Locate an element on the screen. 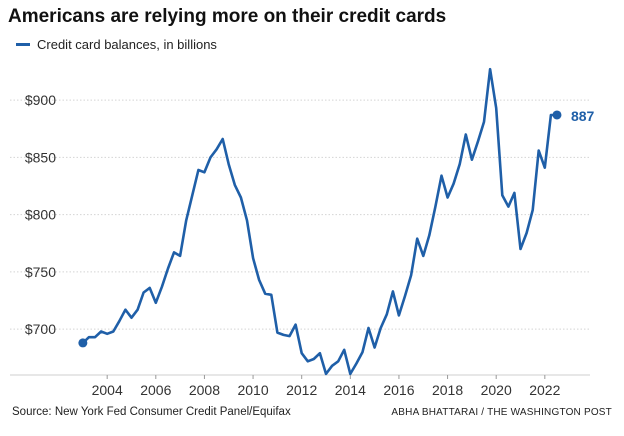 Image resolution: width=624 pixels, height=436 pixels. x-tick-label: 2008 is located at coordinates (204, 390).